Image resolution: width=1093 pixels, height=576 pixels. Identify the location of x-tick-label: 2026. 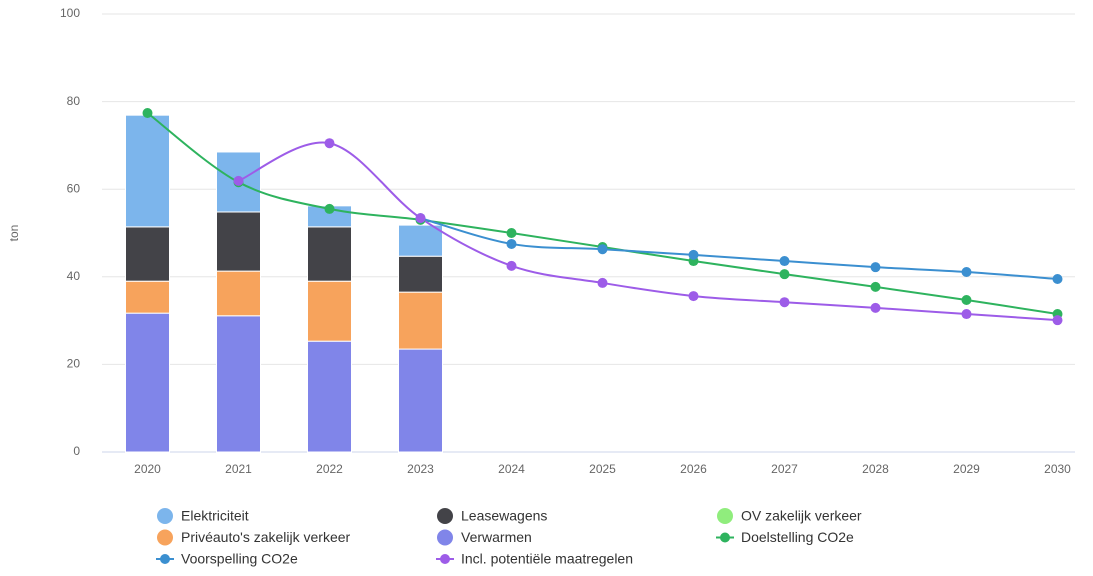
(693, 469).